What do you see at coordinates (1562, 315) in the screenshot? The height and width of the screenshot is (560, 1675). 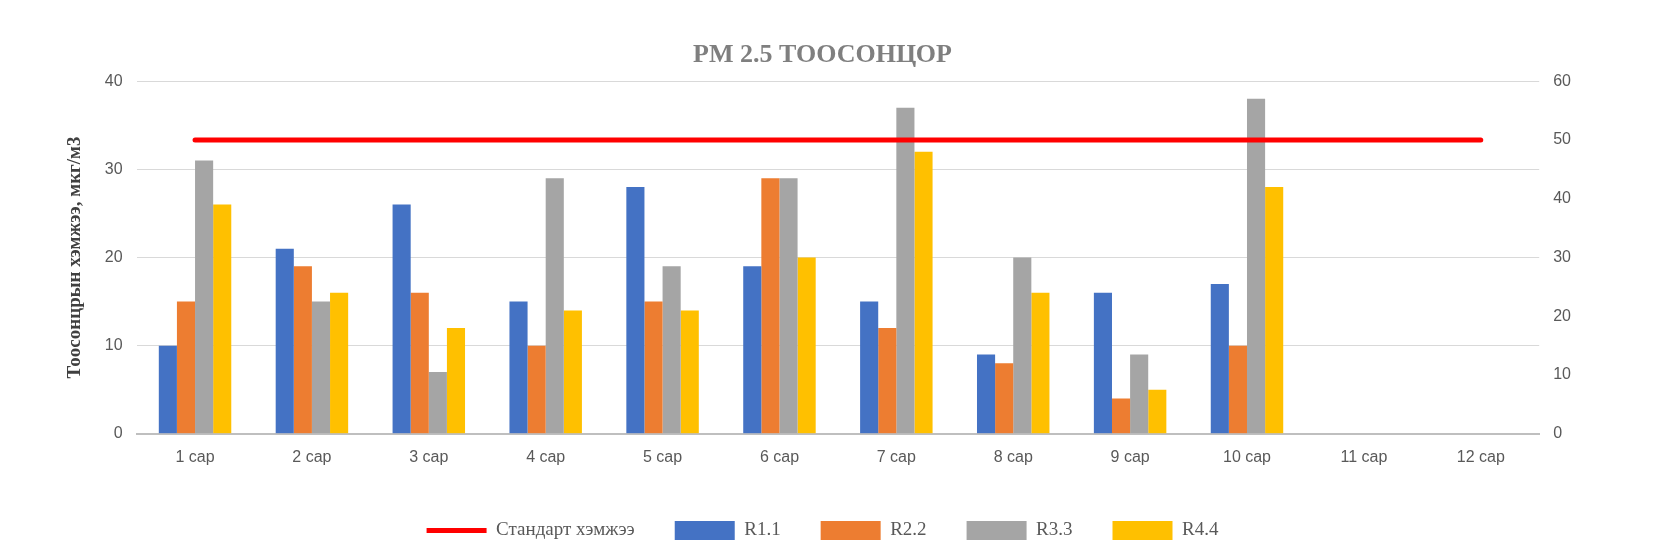 I see `y2-tick-label: 20` at bounding box center [1562, 315].